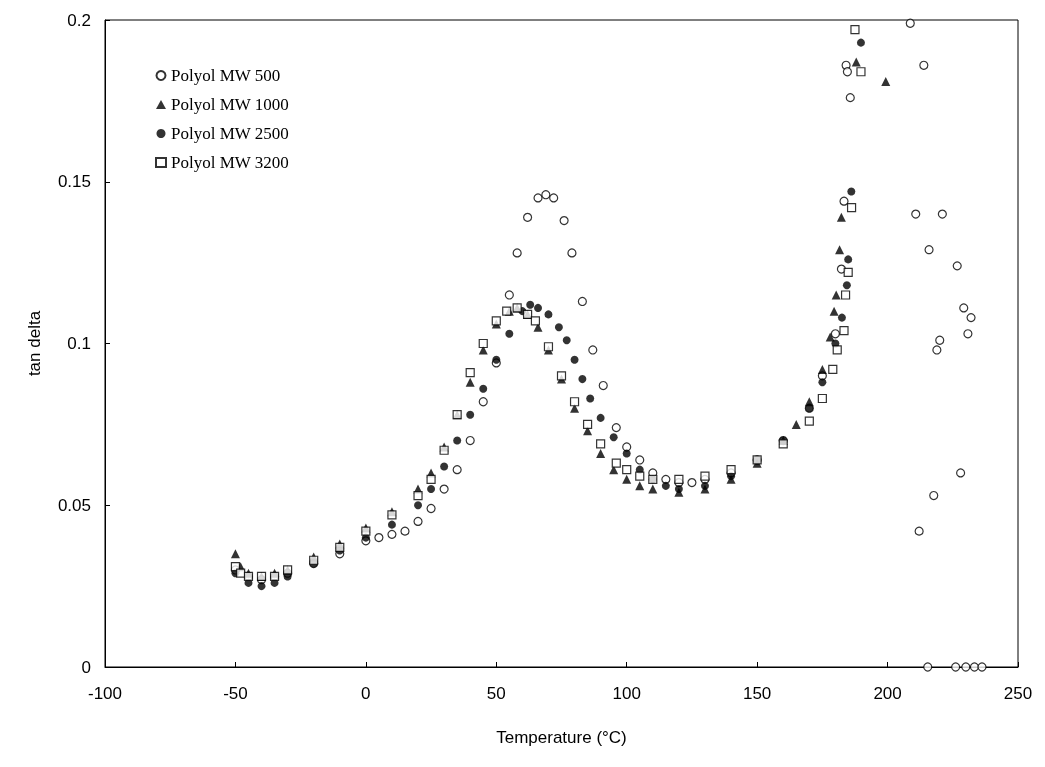 This screenshot has width=1045, height=767. I want to click on x-tick-label: 200, so click(887, 693).